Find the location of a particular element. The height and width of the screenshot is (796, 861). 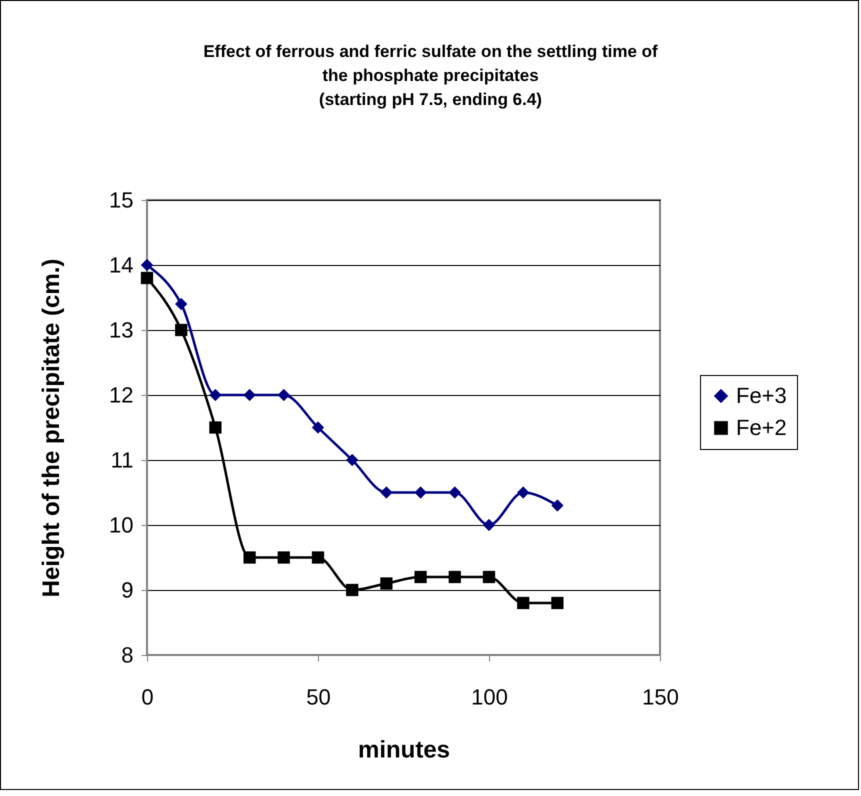

y-tick-label: 10 is located at coordinates (121, 525).